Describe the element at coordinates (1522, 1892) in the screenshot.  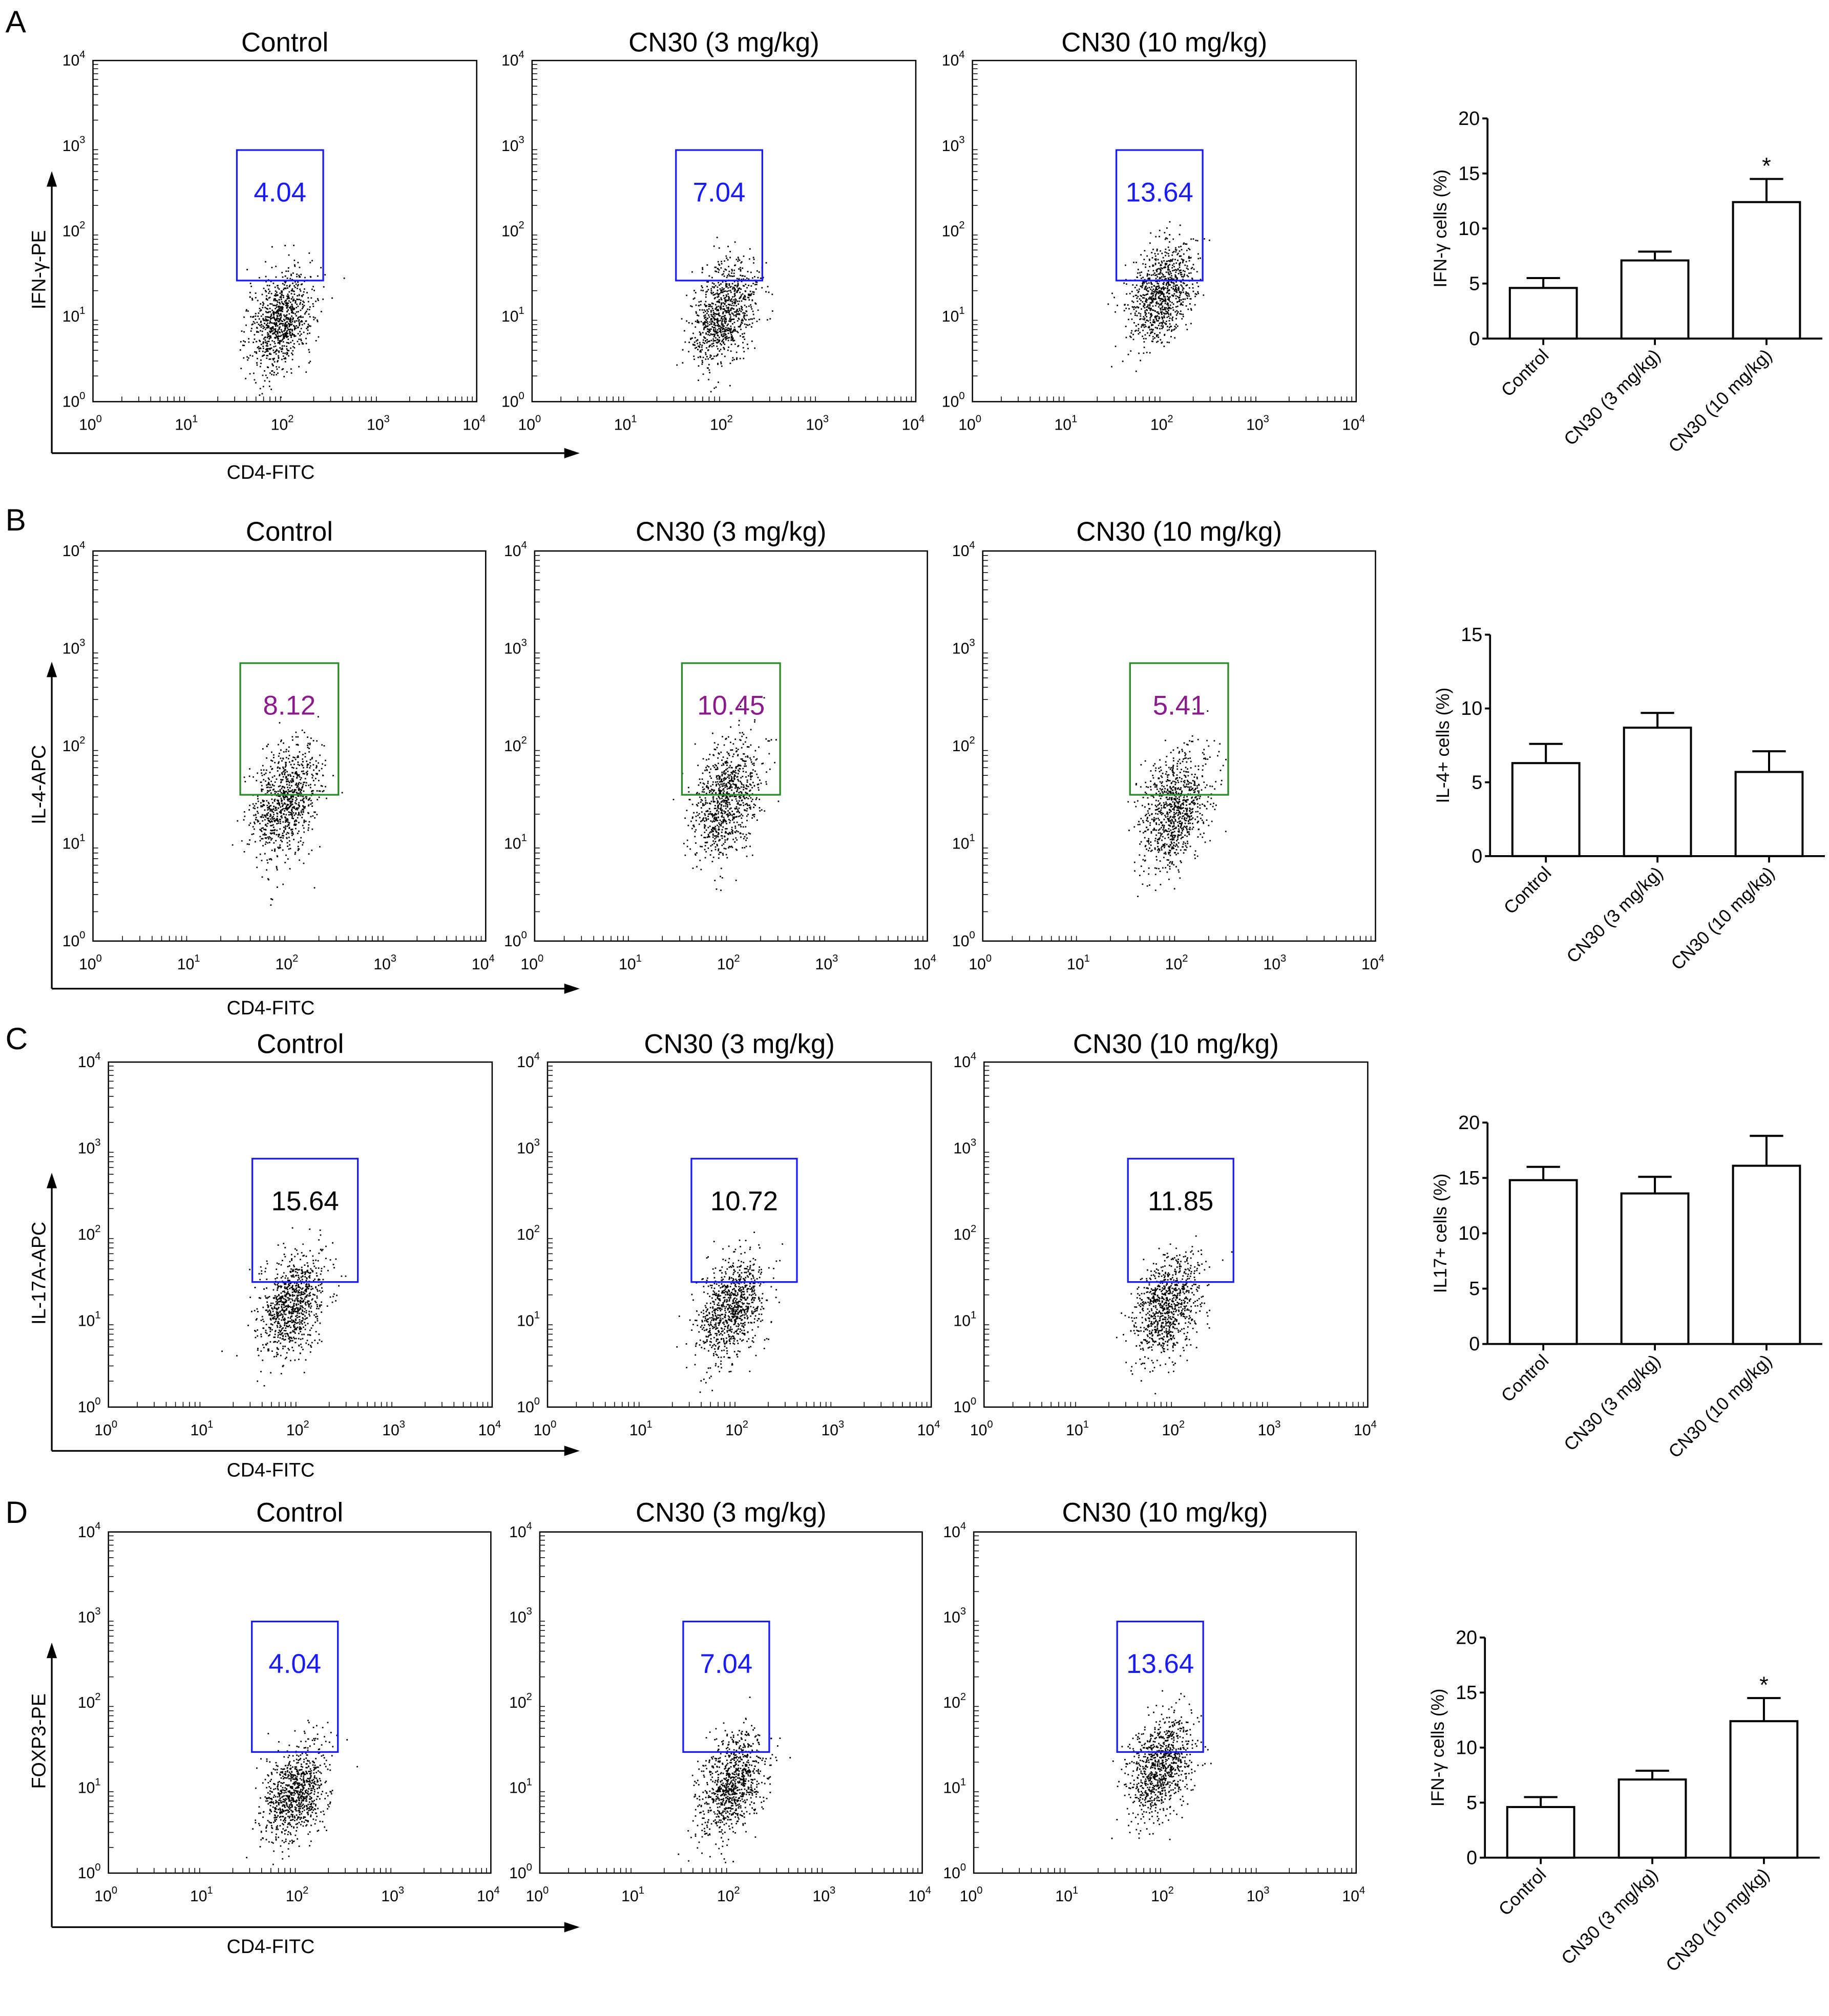
I see `x-tick-label: Control` at that location.